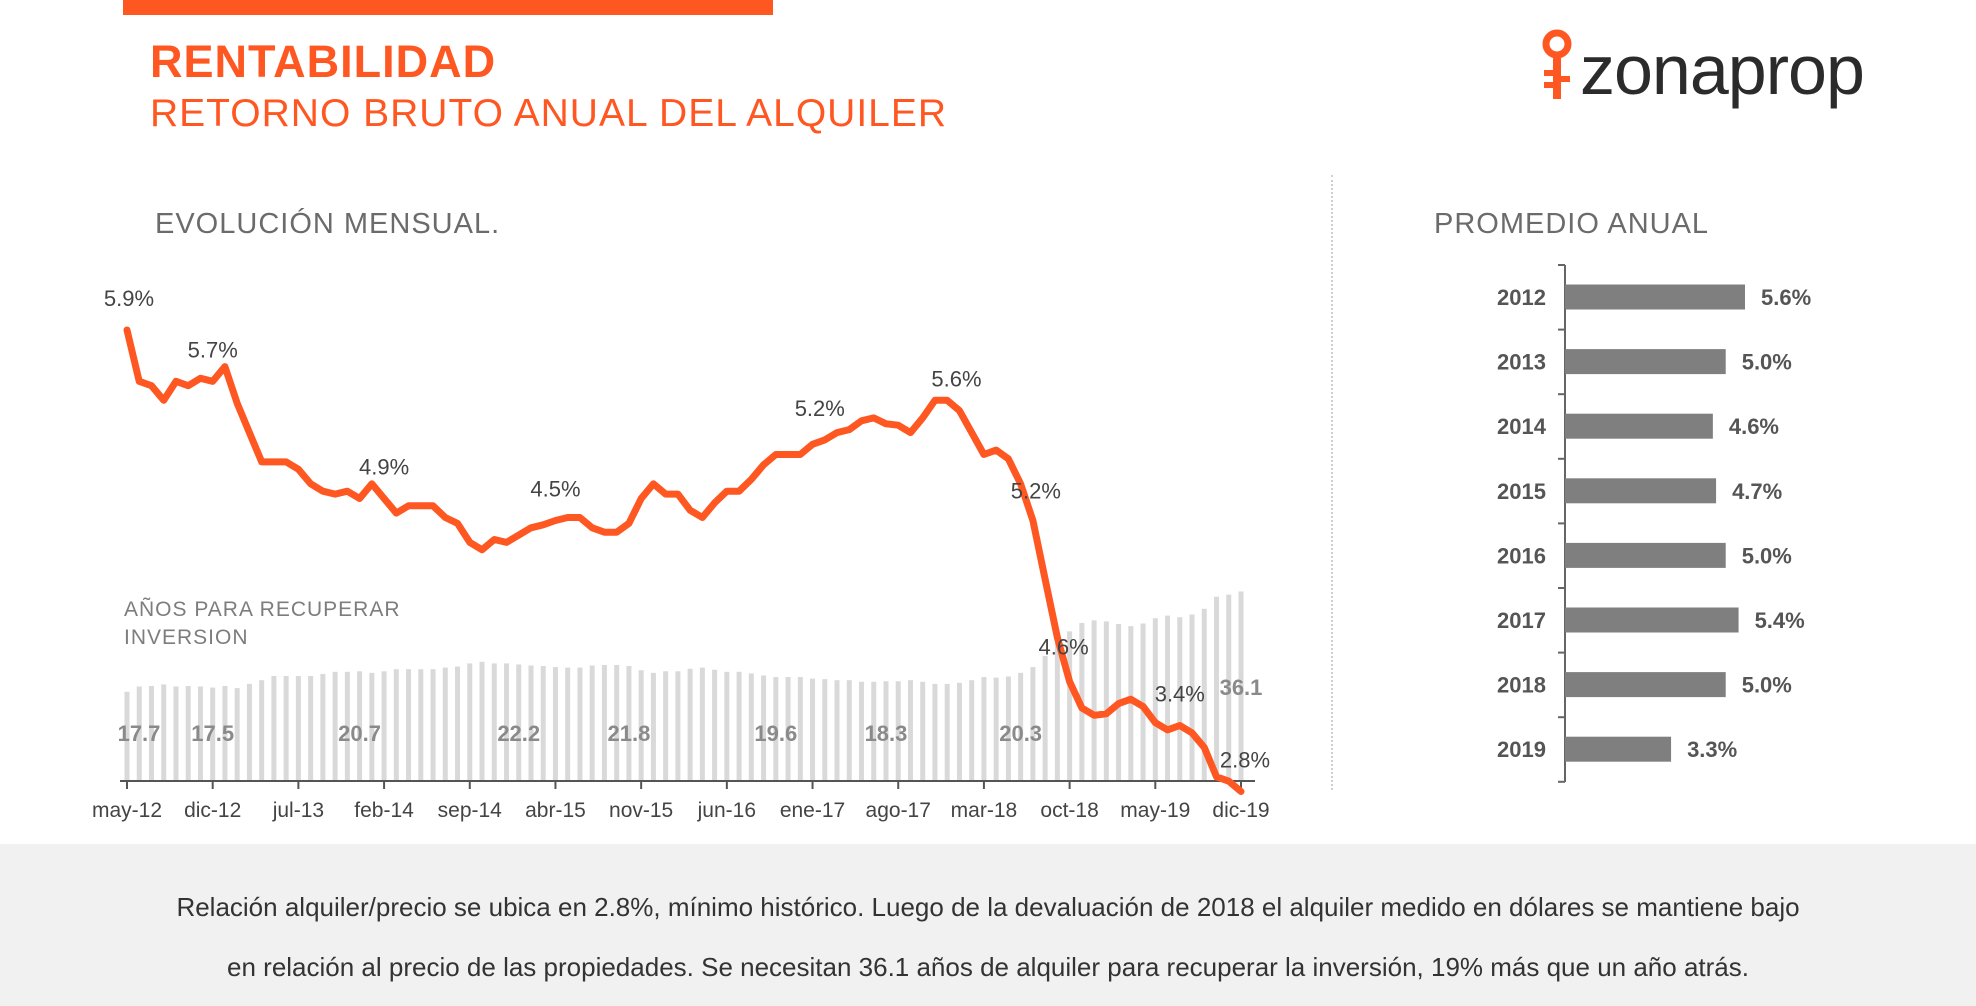 This screenshot has height=1006, width=1976. Describe the element at coordinates (1521, 685) in the screenshot. I see `annual-year-label: 2018` at that location.